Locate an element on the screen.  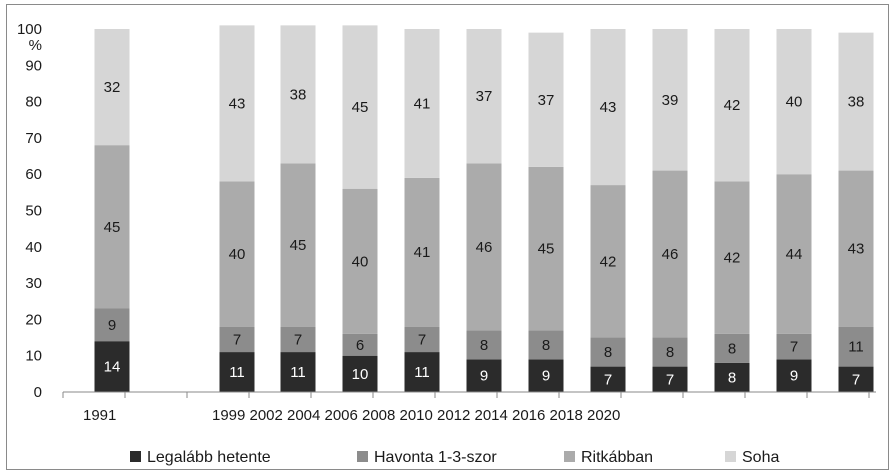
legend-label: Legalább hetente is located at coordinates (209, 457).